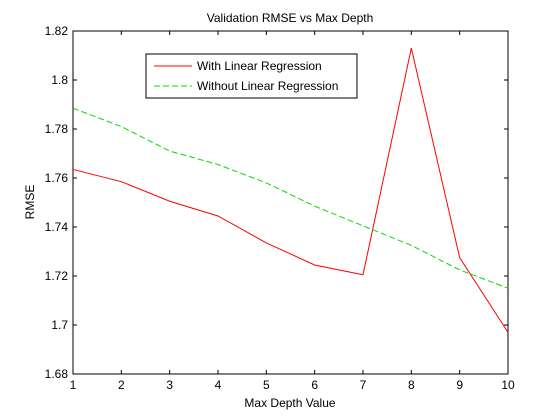 This screenshot has width=560, height=420. Describe the element at coordinates (508, 385) in the screenshot. I see `x-tick-label: 10` at that location.